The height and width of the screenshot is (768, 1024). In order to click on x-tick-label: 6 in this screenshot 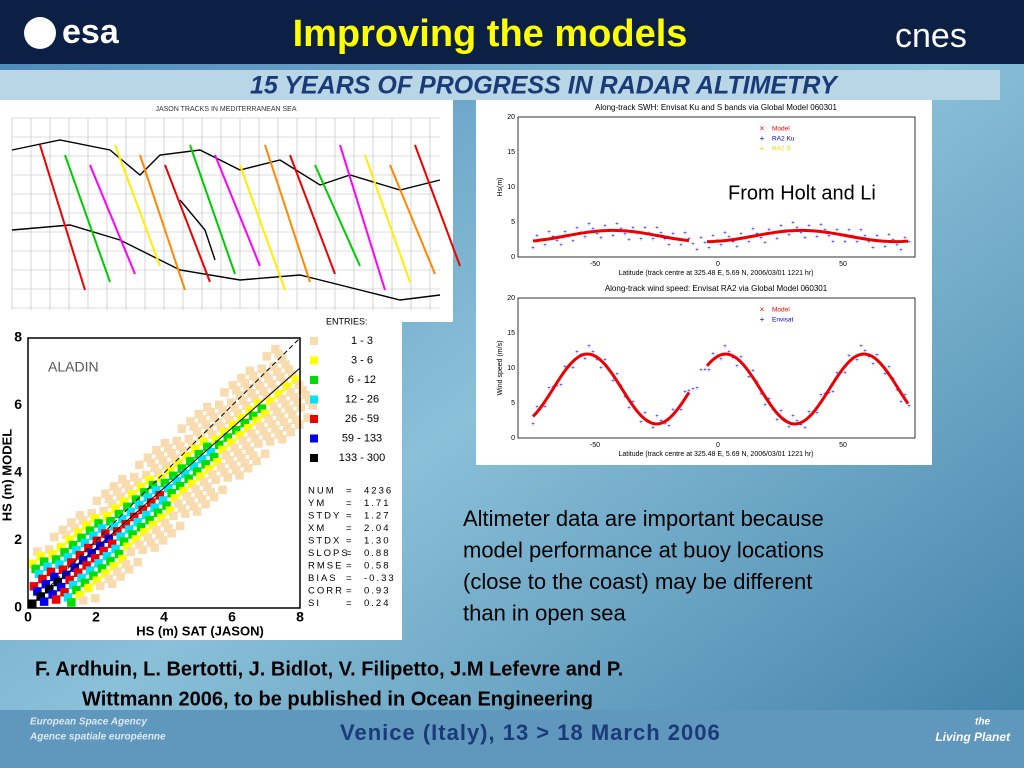, I will do `click(232, 617)`.